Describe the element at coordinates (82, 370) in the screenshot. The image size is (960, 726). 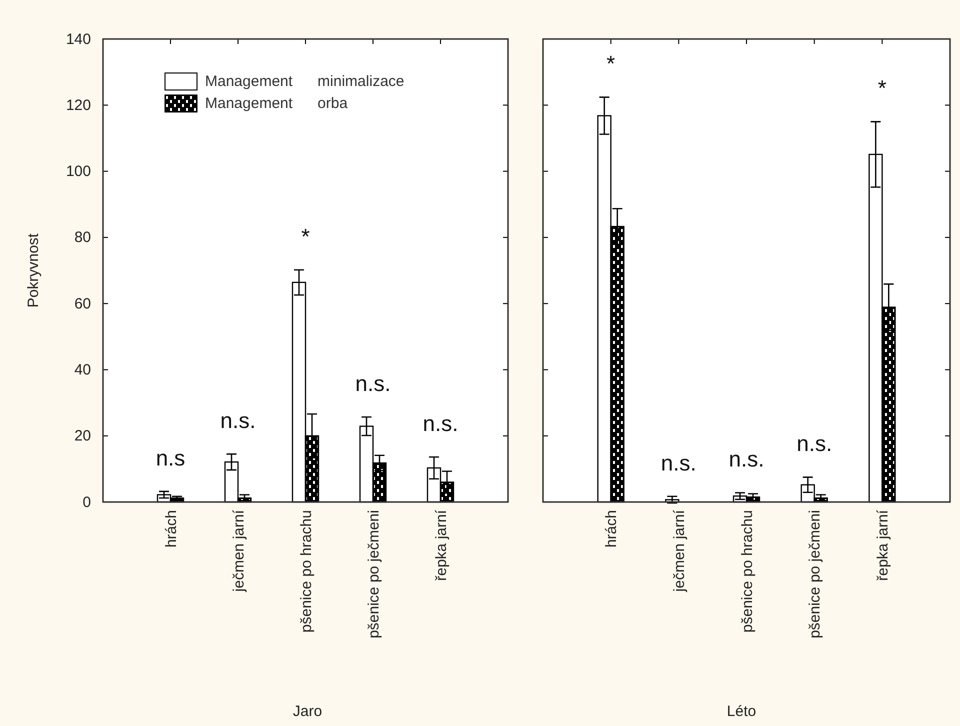
I see `y-tick-label: 40` at that location.